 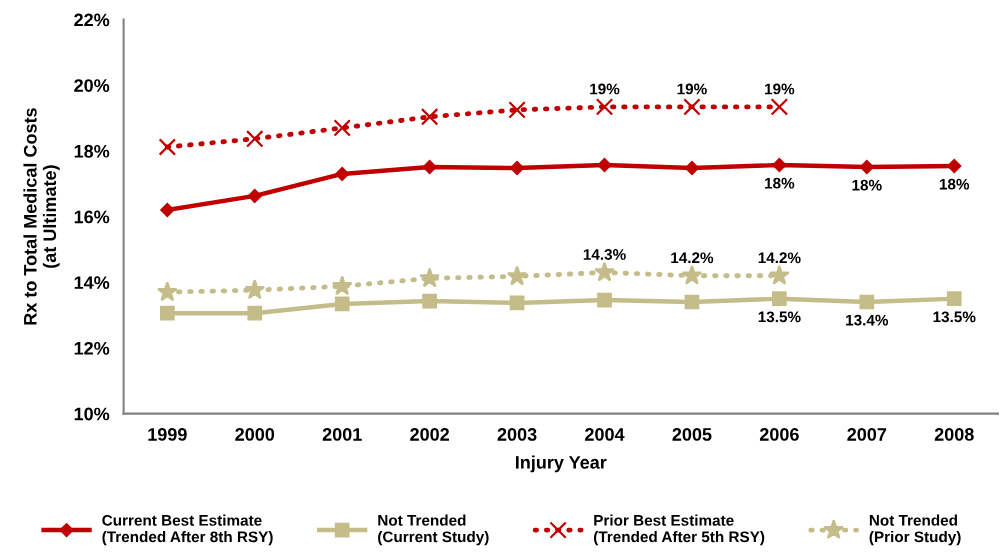 I want to click on y-tick-label: 16%, so click(x=92, y=217).